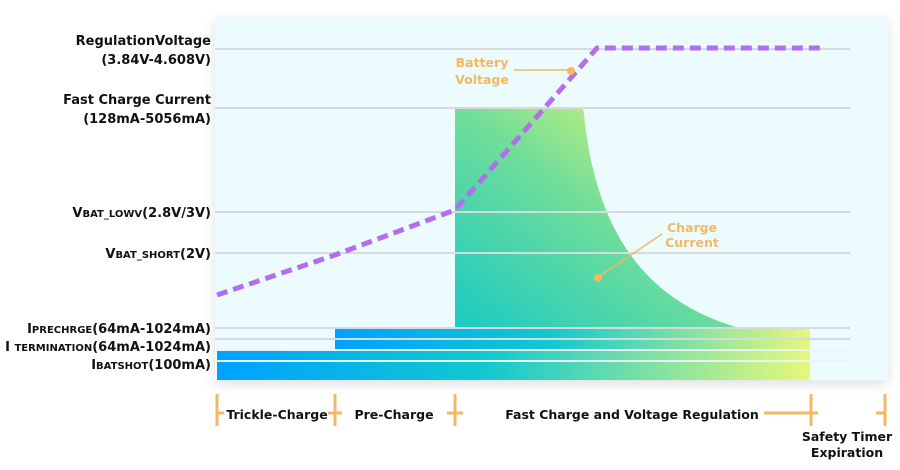 The image size is (900, 470). I want to click on safety-timer-label-2: Expiration, so click(847, 452).